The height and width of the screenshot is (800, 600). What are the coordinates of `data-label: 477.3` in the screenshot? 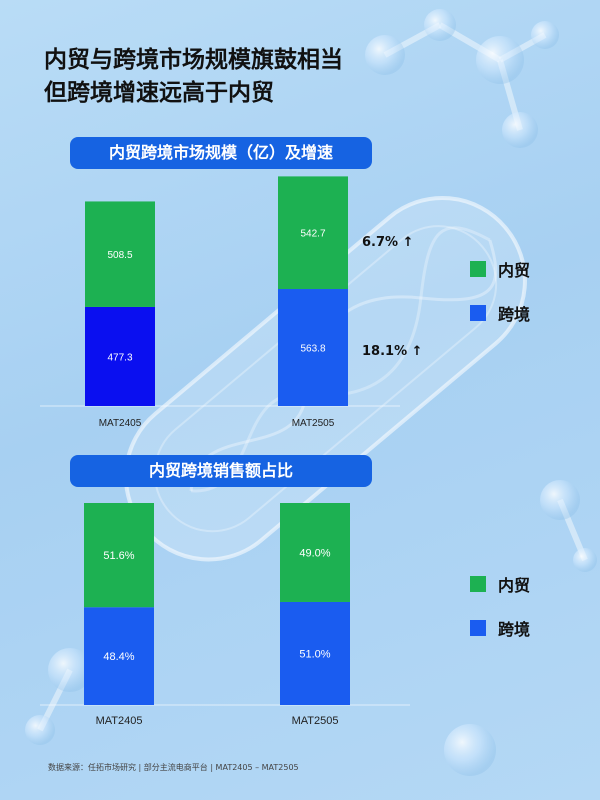 It's located at (119, 357).